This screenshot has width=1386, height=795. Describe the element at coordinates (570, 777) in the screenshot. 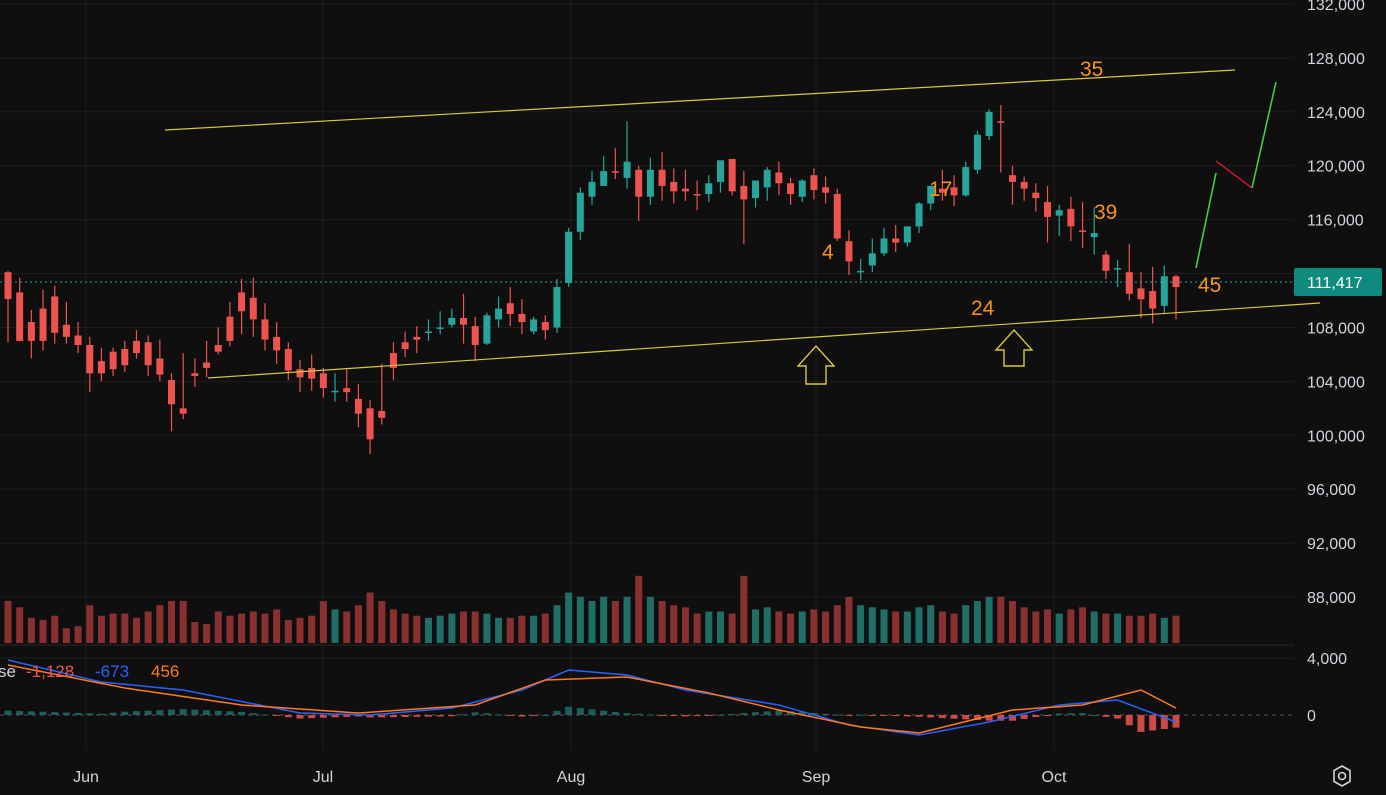

I see `time-axis: Jun Jul Aug Sep Oct` at that location.